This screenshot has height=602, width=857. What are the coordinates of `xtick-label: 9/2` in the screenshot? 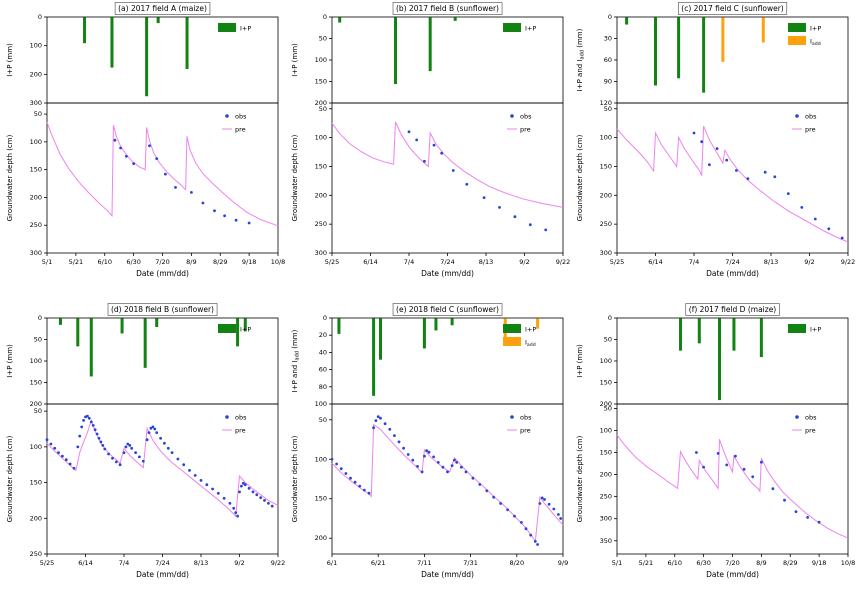 It's located at (524, 262).